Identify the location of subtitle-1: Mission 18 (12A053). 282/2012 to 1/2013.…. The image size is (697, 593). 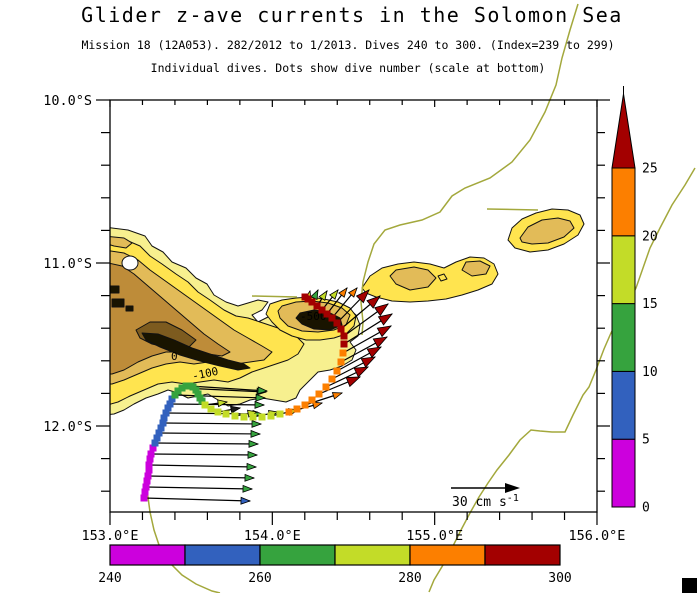
(347, 45).